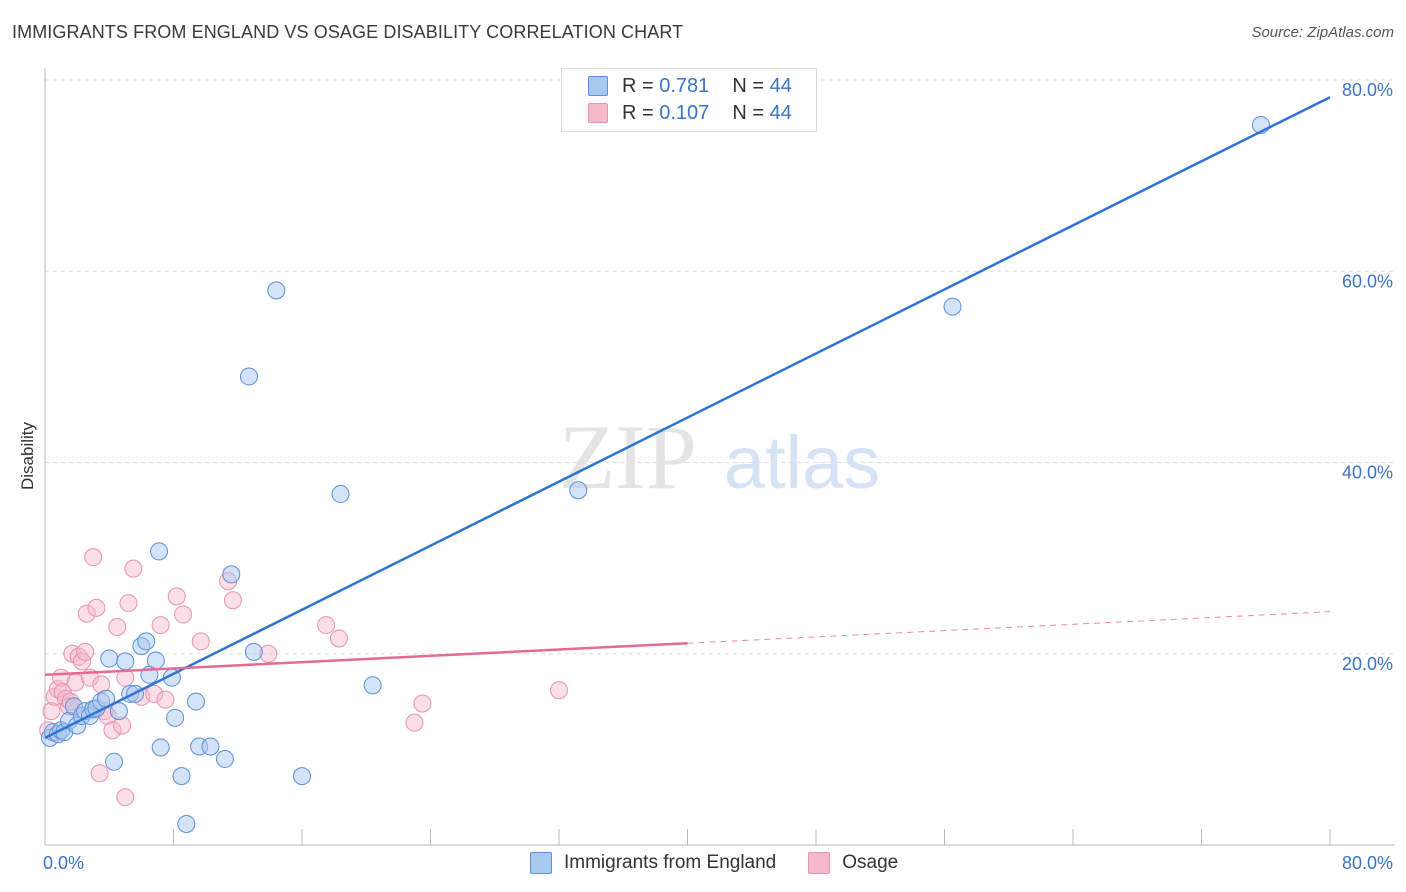  I want to click on y-tick-label: 80.0%, so click(1367, 90).